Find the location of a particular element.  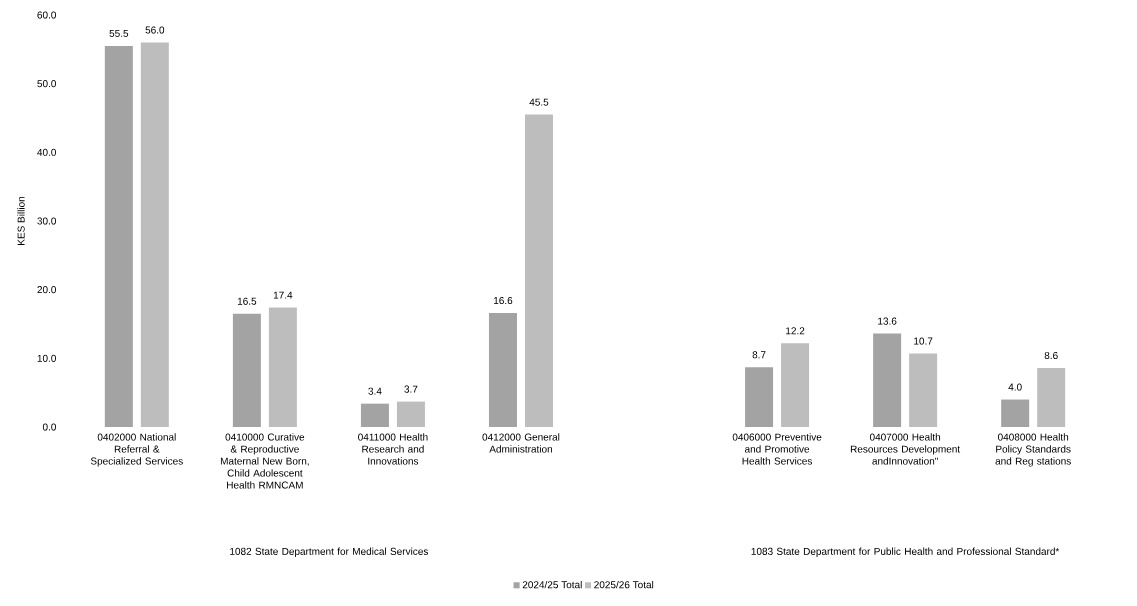

y-tick-label: 0.0 is located at coordinates (49, 427).